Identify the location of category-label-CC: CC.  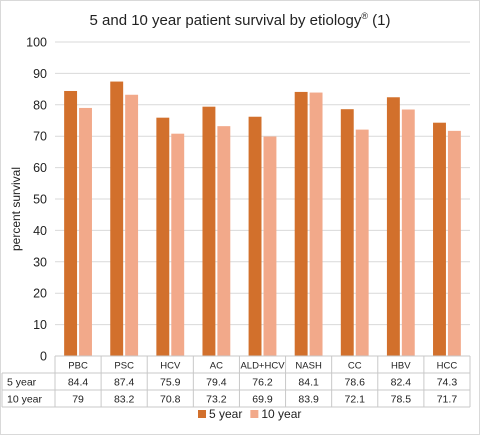
(355, 366).